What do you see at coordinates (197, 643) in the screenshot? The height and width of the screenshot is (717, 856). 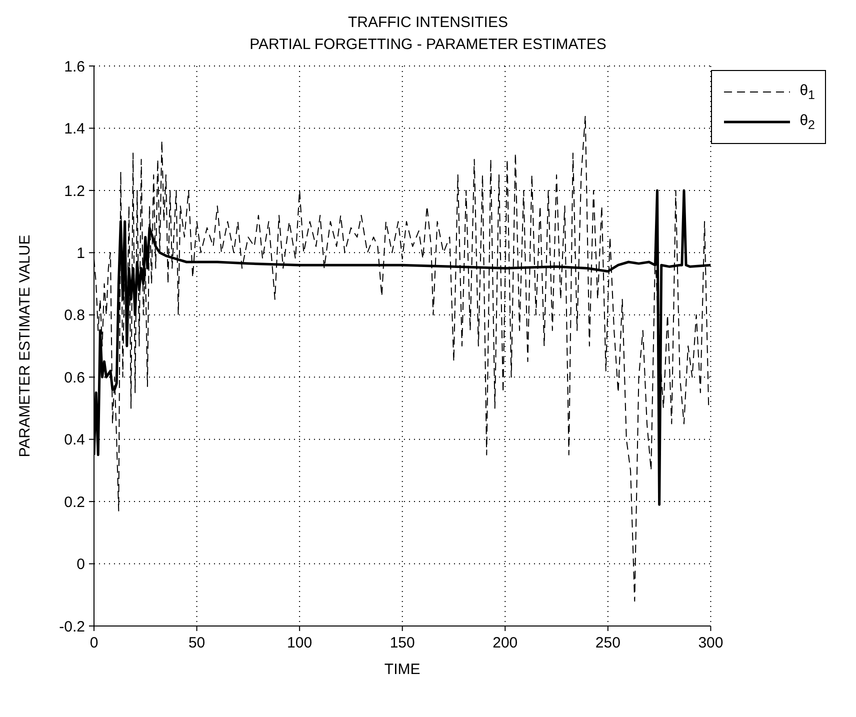 I see `x-tick-label: 50` at bounding box center [197, 643].